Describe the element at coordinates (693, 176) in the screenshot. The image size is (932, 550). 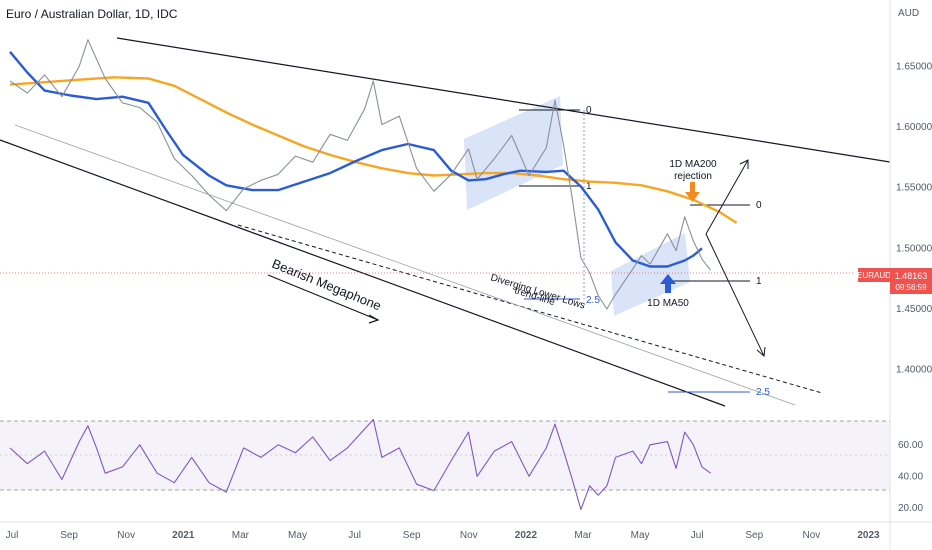
I see `ma200-label-2: rejection` at that location.